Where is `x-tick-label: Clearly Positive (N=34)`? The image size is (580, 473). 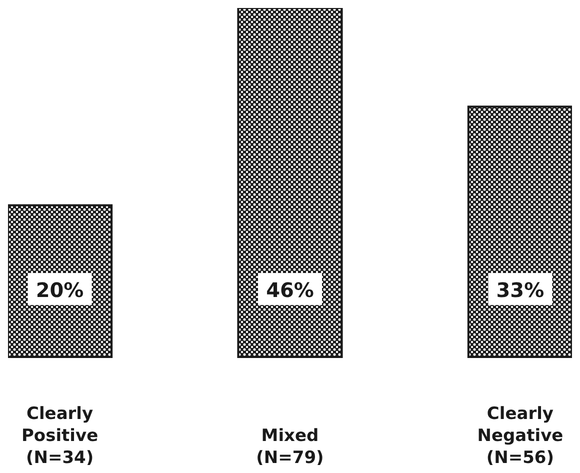
x-tick-label: Clearly Positive (N=34) is located at coordinates (59, 436).